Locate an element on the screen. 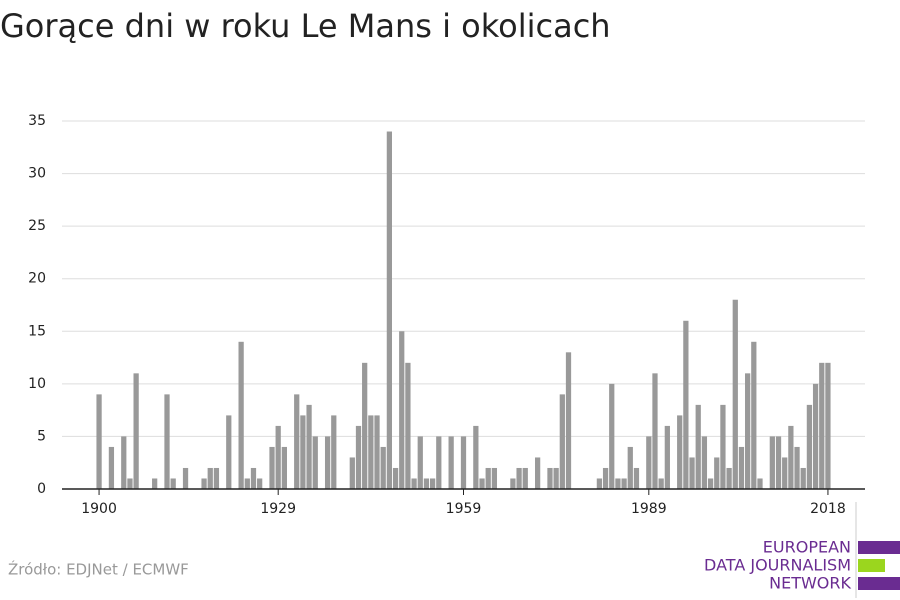 This screenshot has width=900, height=600. y-tick-label: 5 is located at coordinates (41, 436).